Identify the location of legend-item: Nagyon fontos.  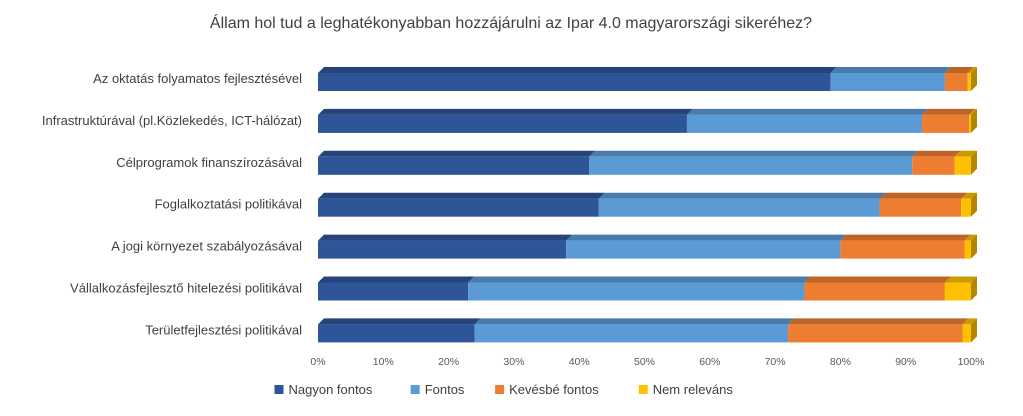
(323, 389).